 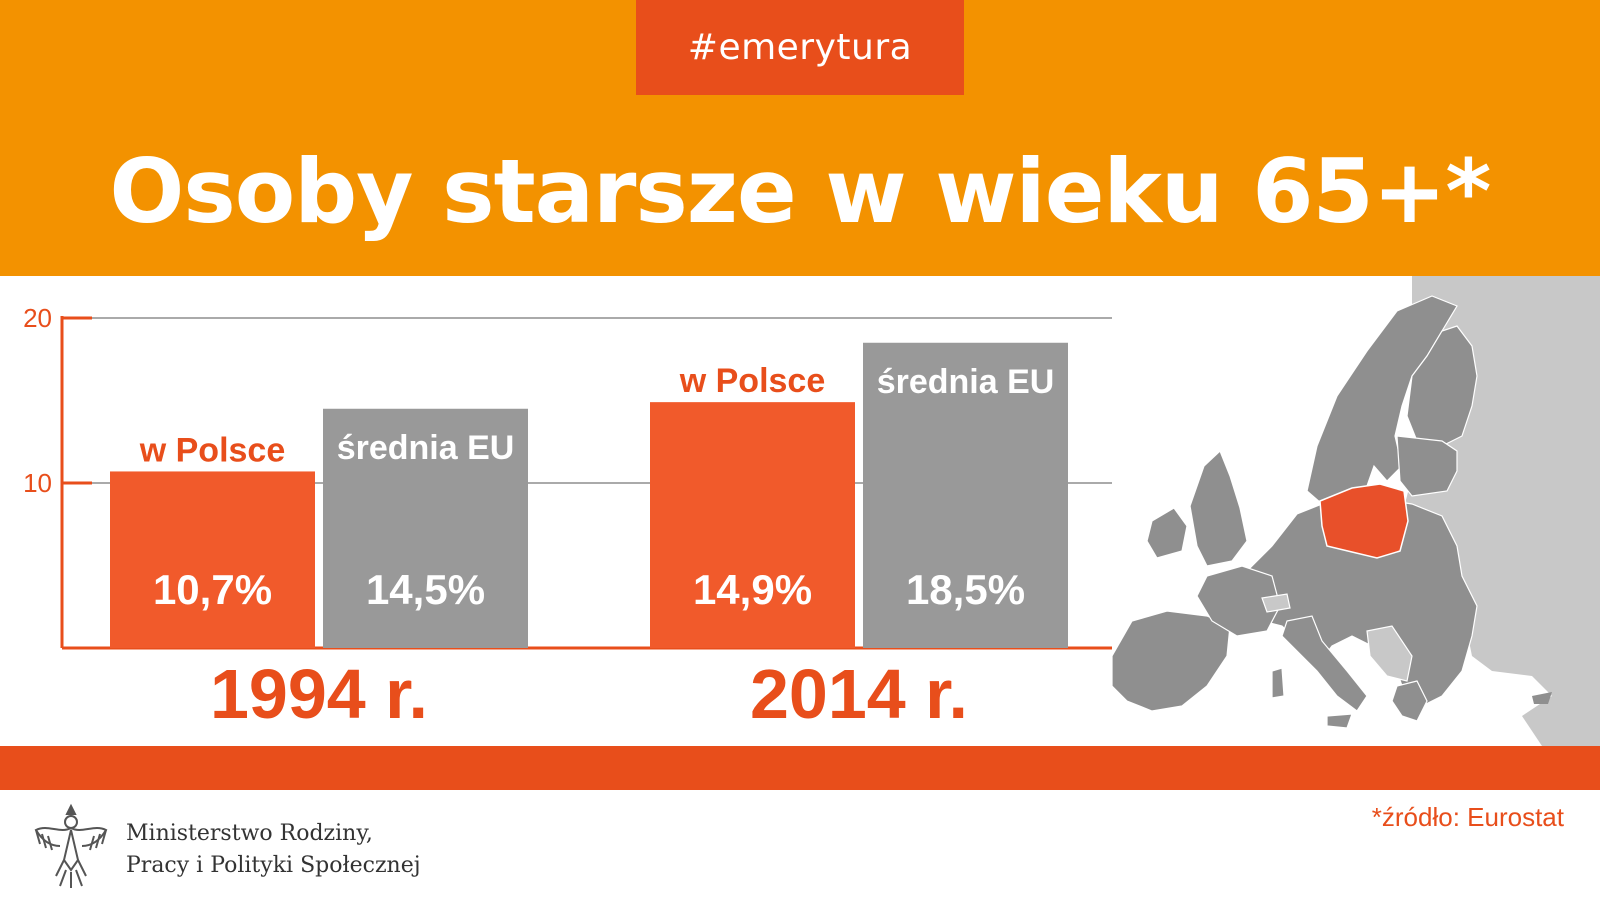 I want to click on category-label: 2014 r., so click(x=859, y=694).